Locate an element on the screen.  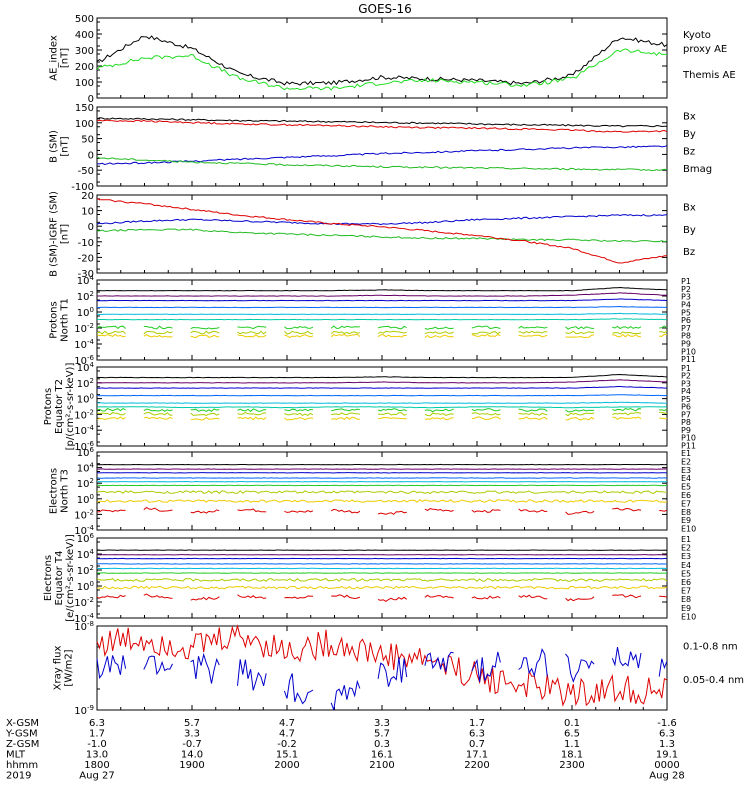
legend-entry: E3 is located at coordinates (686, 556).